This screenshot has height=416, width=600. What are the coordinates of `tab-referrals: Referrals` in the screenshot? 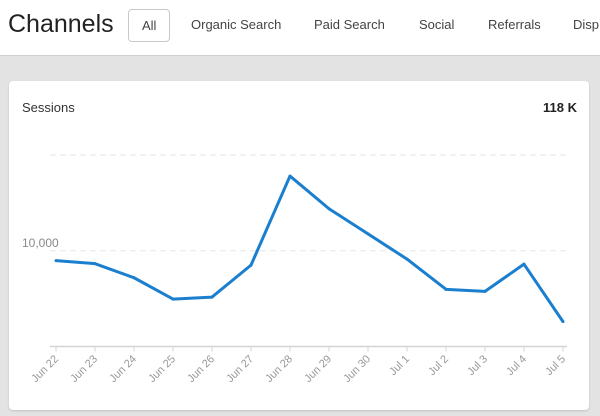 It's located at (514, 24).